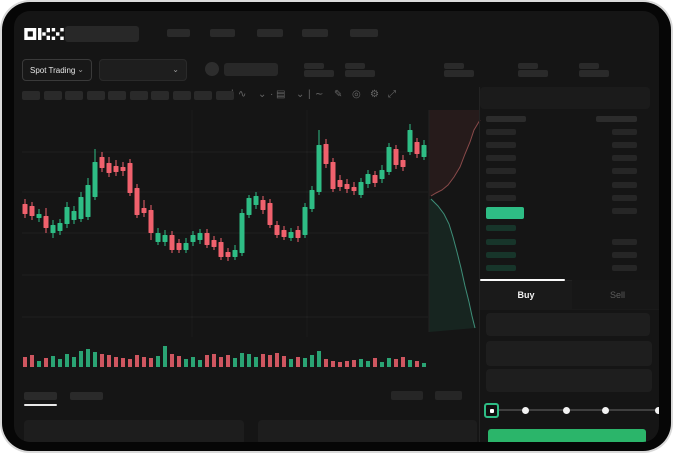  Describe the element at coordinates (374, 94) in the screenshot. I see `chart-settings-icon: ⚙` at that location.